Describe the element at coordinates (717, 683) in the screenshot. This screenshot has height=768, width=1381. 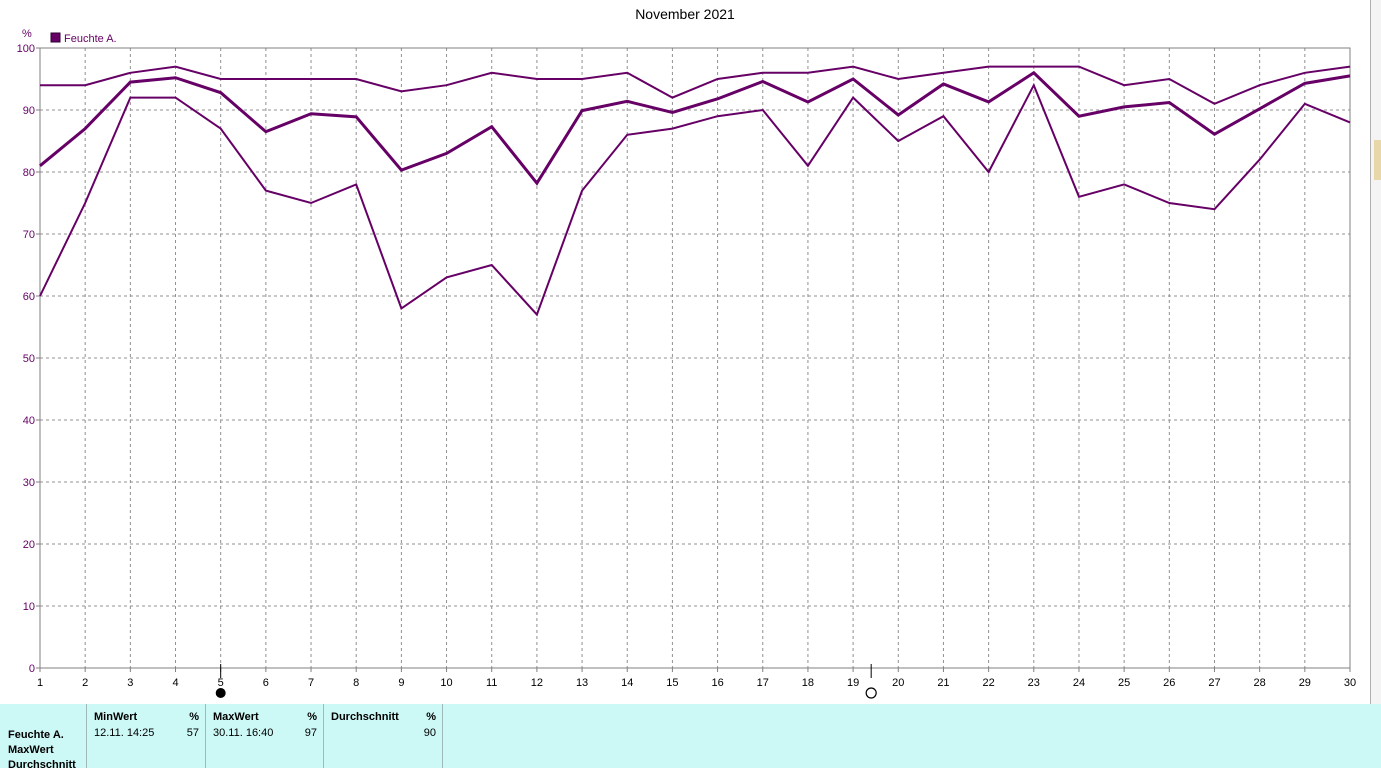
I see `x-tick-label: 16` at that location.